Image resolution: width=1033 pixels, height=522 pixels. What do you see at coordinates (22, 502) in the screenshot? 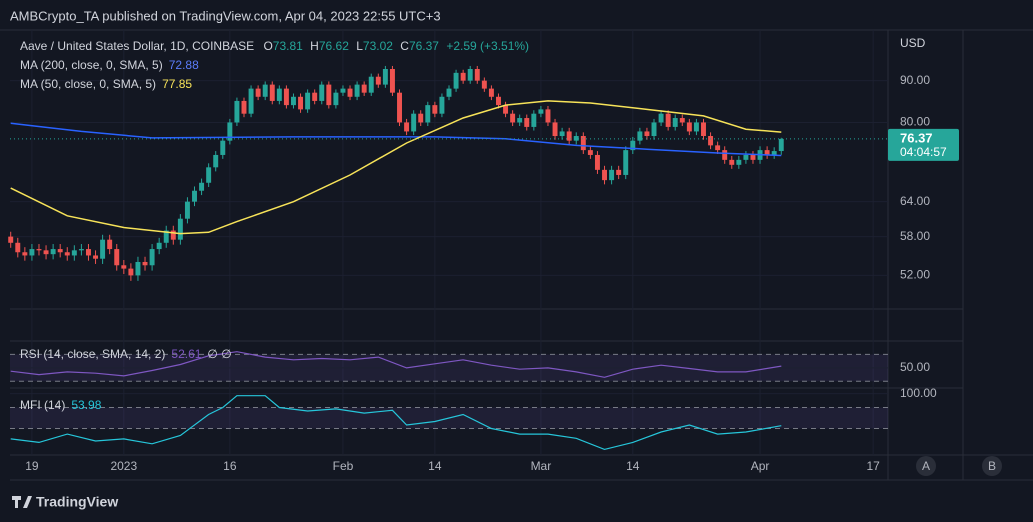
I see `logo-icon` at bounding box center [22, 502].